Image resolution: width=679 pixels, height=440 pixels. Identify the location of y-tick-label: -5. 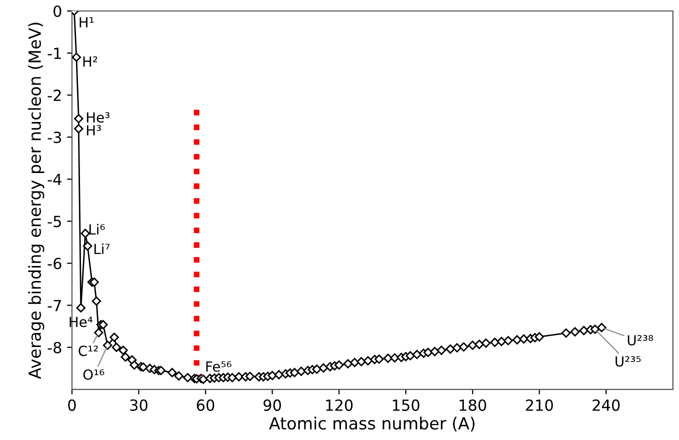
(54, 222).